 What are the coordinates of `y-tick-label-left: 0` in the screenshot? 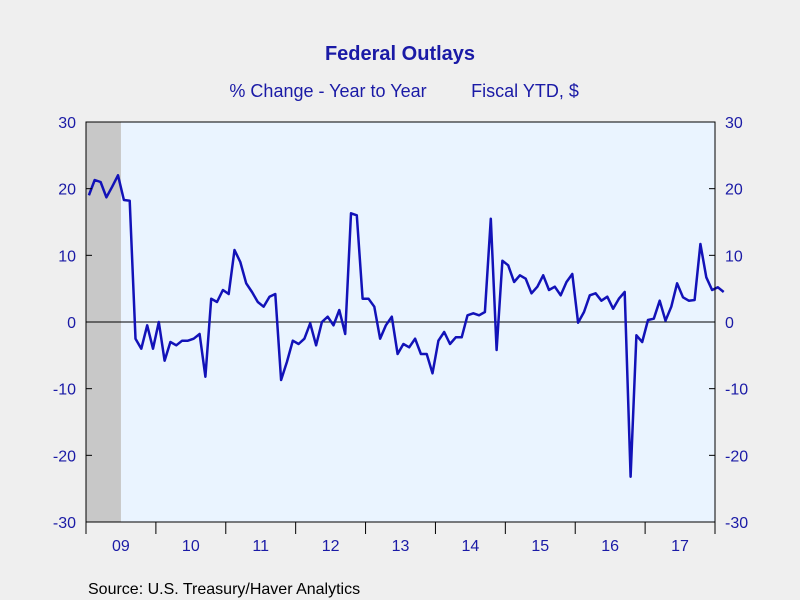 It's located at (71, 323).